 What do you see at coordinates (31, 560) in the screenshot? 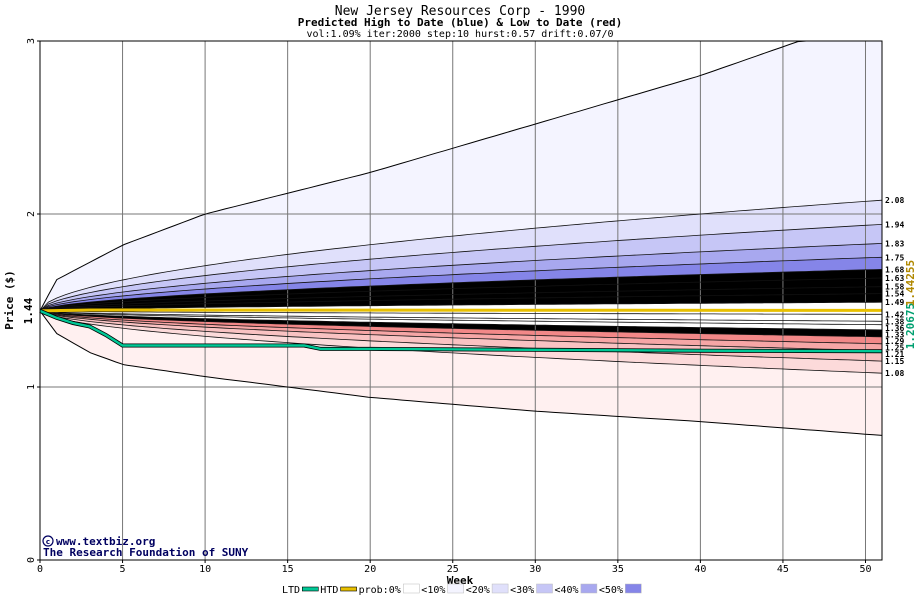
I see `y-tick-label-0: 0` at bounding box center [31, 560].